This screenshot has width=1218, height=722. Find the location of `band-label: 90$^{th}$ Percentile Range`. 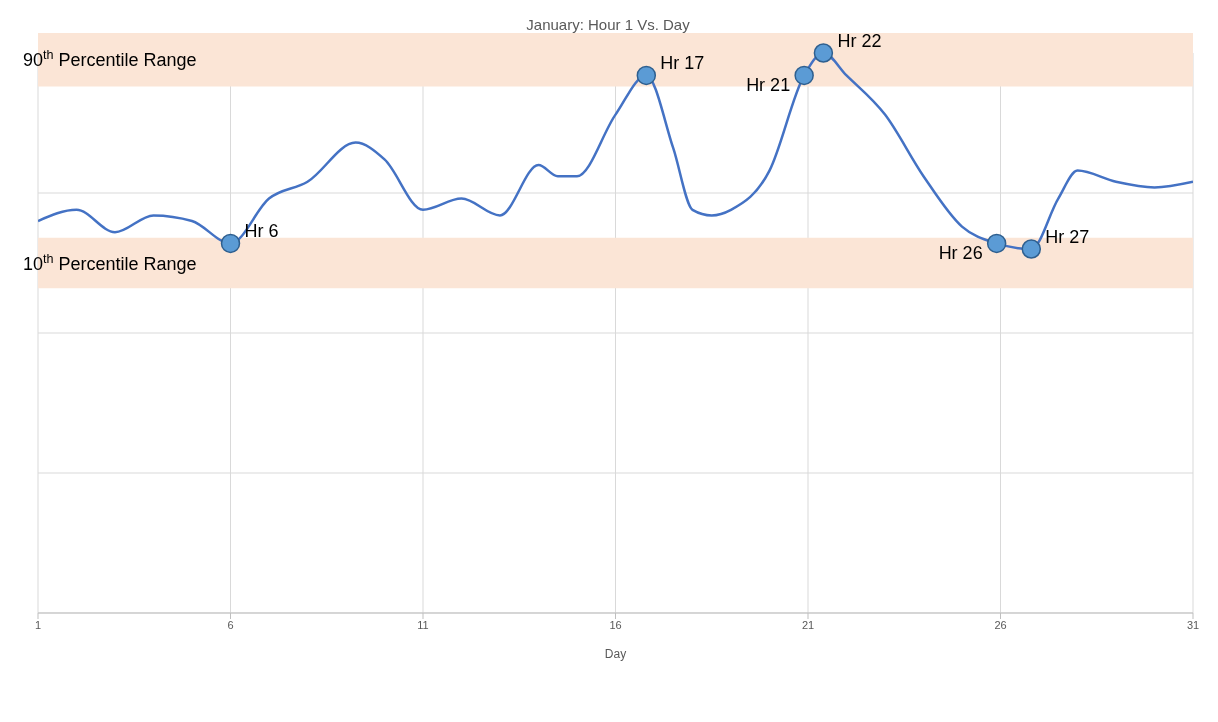

band-label: 90$^{th}$ Percentile Range is located at coordinates (110, 58).